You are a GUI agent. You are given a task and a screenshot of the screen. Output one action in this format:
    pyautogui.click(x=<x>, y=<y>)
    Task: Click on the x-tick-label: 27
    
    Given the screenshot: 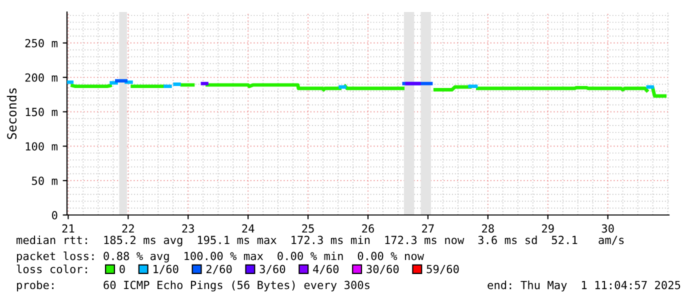 What is the action you would take?
    pyautogui.click(x=428, y=228)
    